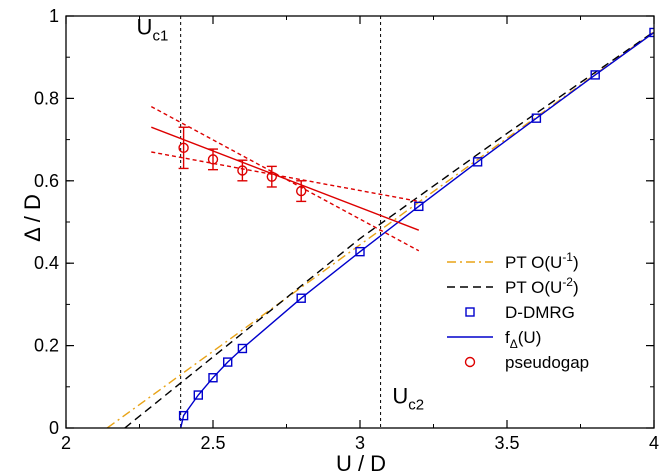  I want to click on legend-swatch-dmrg, so click(470, 312).